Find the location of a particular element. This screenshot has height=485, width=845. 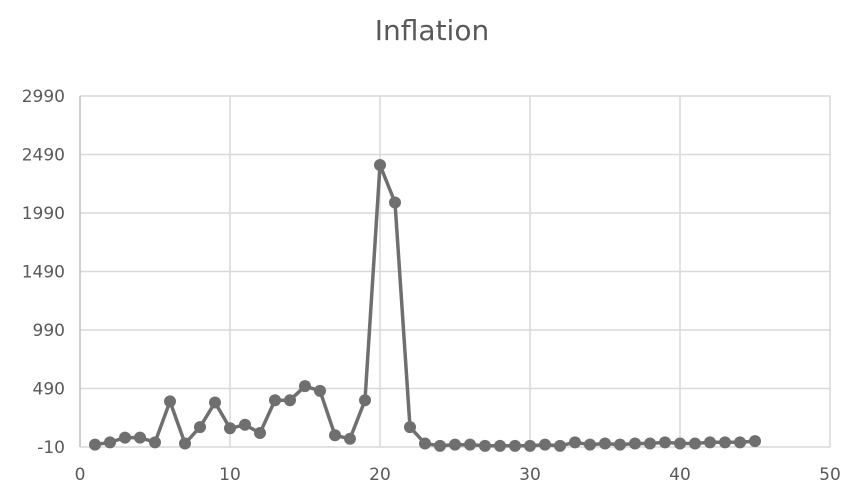

x-tick-label: 0 is located at coordinates (80, 475).